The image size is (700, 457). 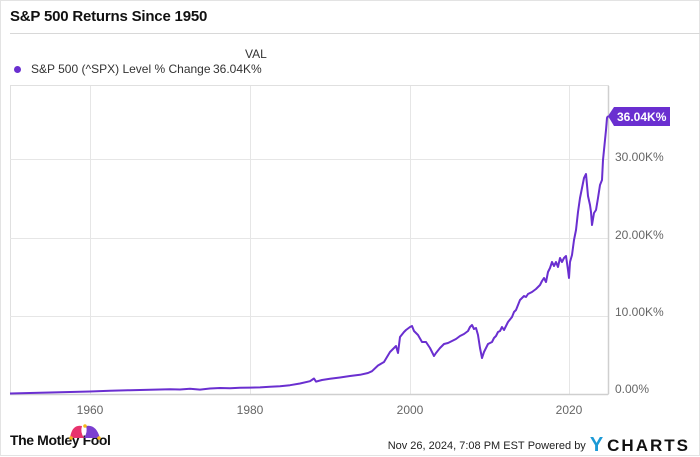 What do you see at coordinates (109, 16) in the screenshot?
I see `chart-title: S&P 500 Returns Since 1950` at bounding box center [109, 16].